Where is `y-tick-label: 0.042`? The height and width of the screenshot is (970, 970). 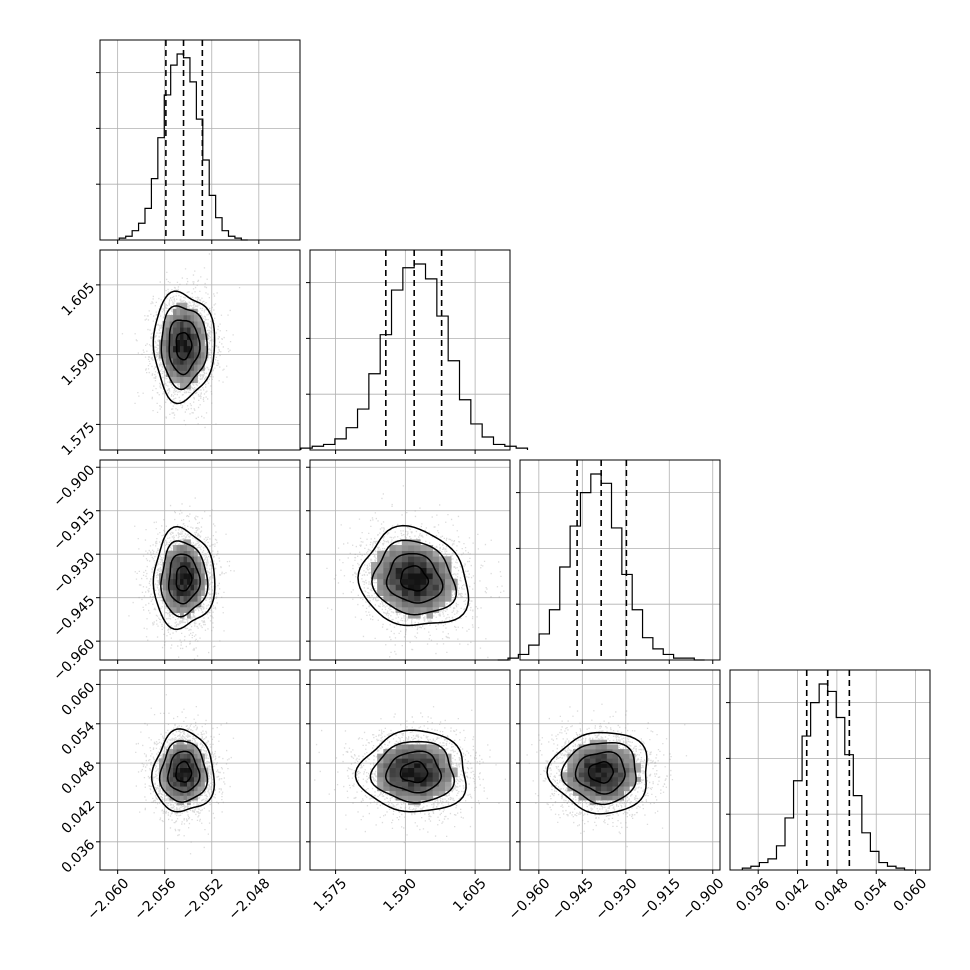
y-tick-label: 0.042 is located at coordinates (79, 817).